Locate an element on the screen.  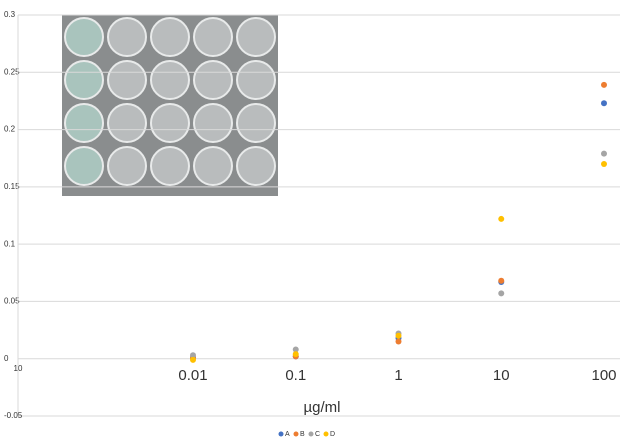
y-tick-label: 0.1 is located at coordinates (10, 243).